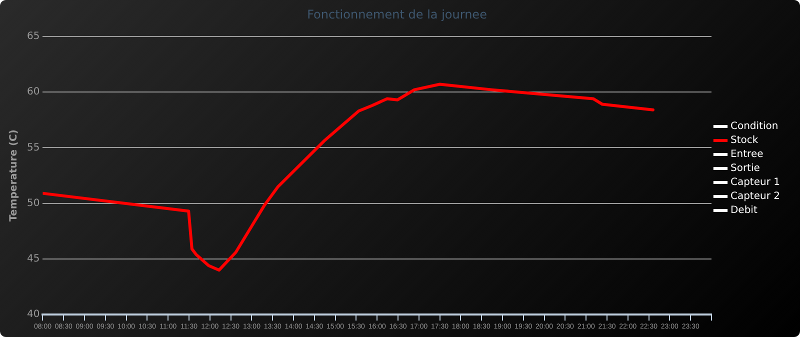  I want to click on chart-title: Fonctionnement de la journee, so click(397, 14).